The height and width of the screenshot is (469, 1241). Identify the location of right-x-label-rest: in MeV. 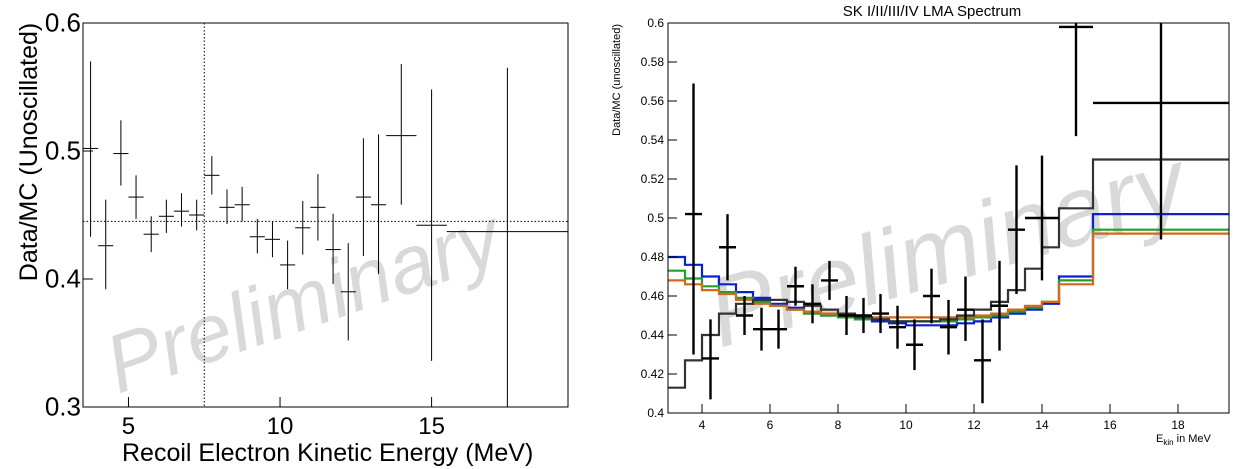
(1193, 439).